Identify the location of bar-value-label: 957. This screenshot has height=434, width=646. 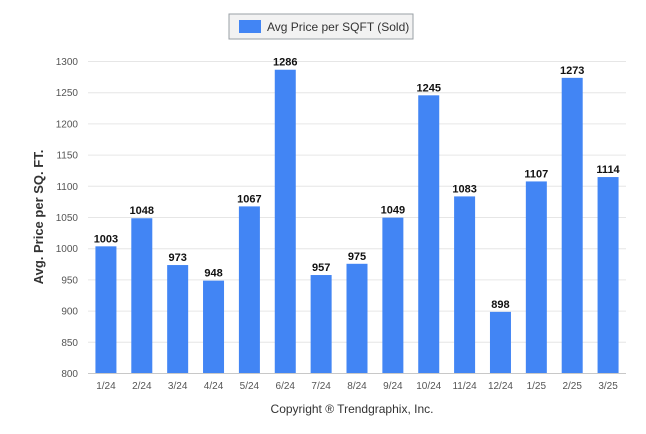
(321, 268).